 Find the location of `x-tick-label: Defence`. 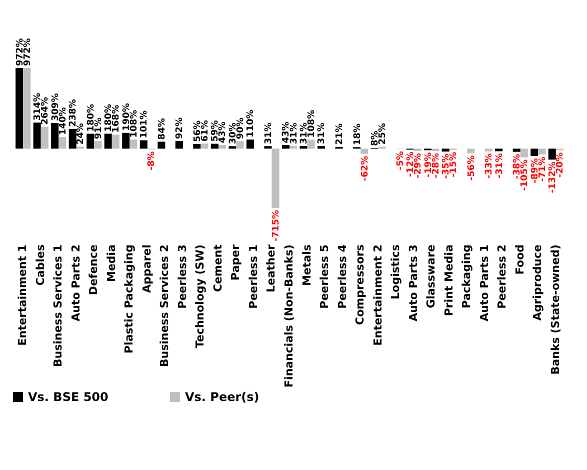

x-tick-label: Defence is located at coordinates (93, 270).